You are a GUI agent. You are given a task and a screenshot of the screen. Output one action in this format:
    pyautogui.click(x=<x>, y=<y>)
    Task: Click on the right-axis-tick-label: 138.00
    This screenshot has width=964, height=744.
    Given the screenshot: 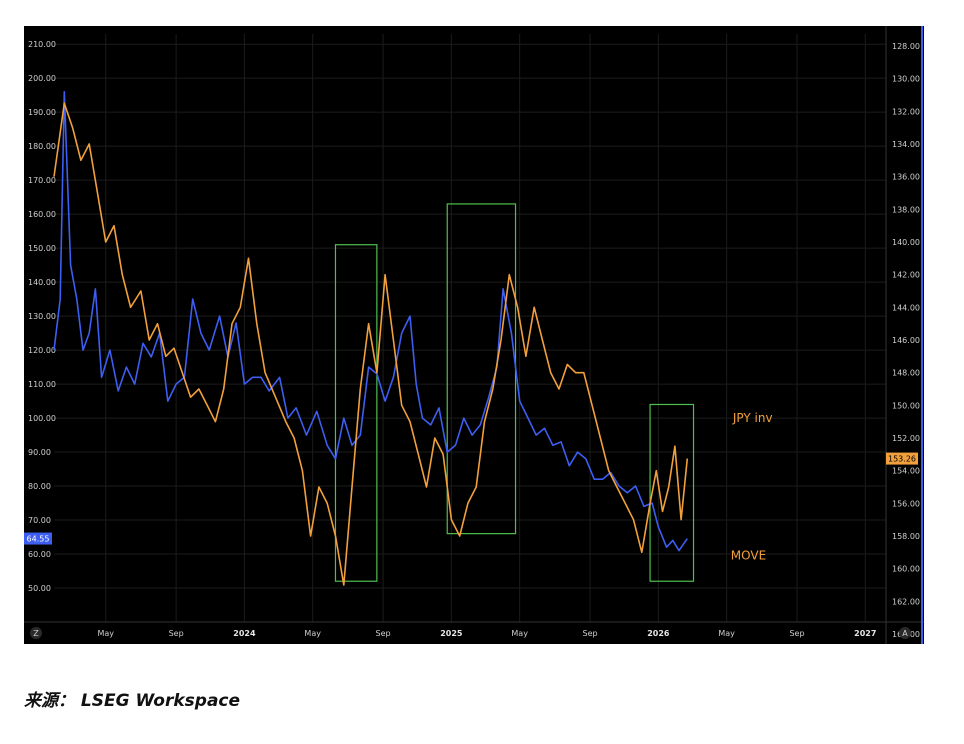 What is the action you would take?
    pyautogui.click(x=906, y=209)
    